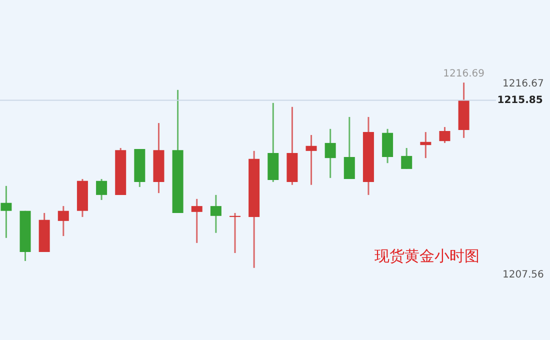 The width and height of the screenshot is (550, 340). I want to click on annotation: 现货黄金小时图, so click(427, 256).